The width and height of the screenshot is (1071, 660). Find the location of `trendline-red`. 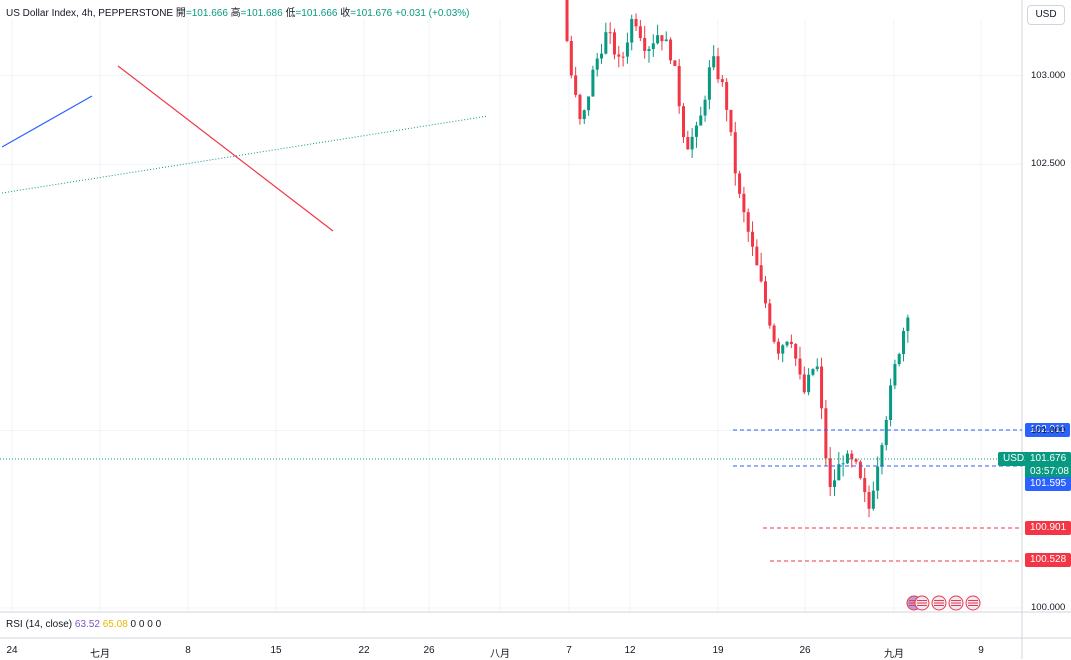

trendline-red is located at coordinates (225, 148).